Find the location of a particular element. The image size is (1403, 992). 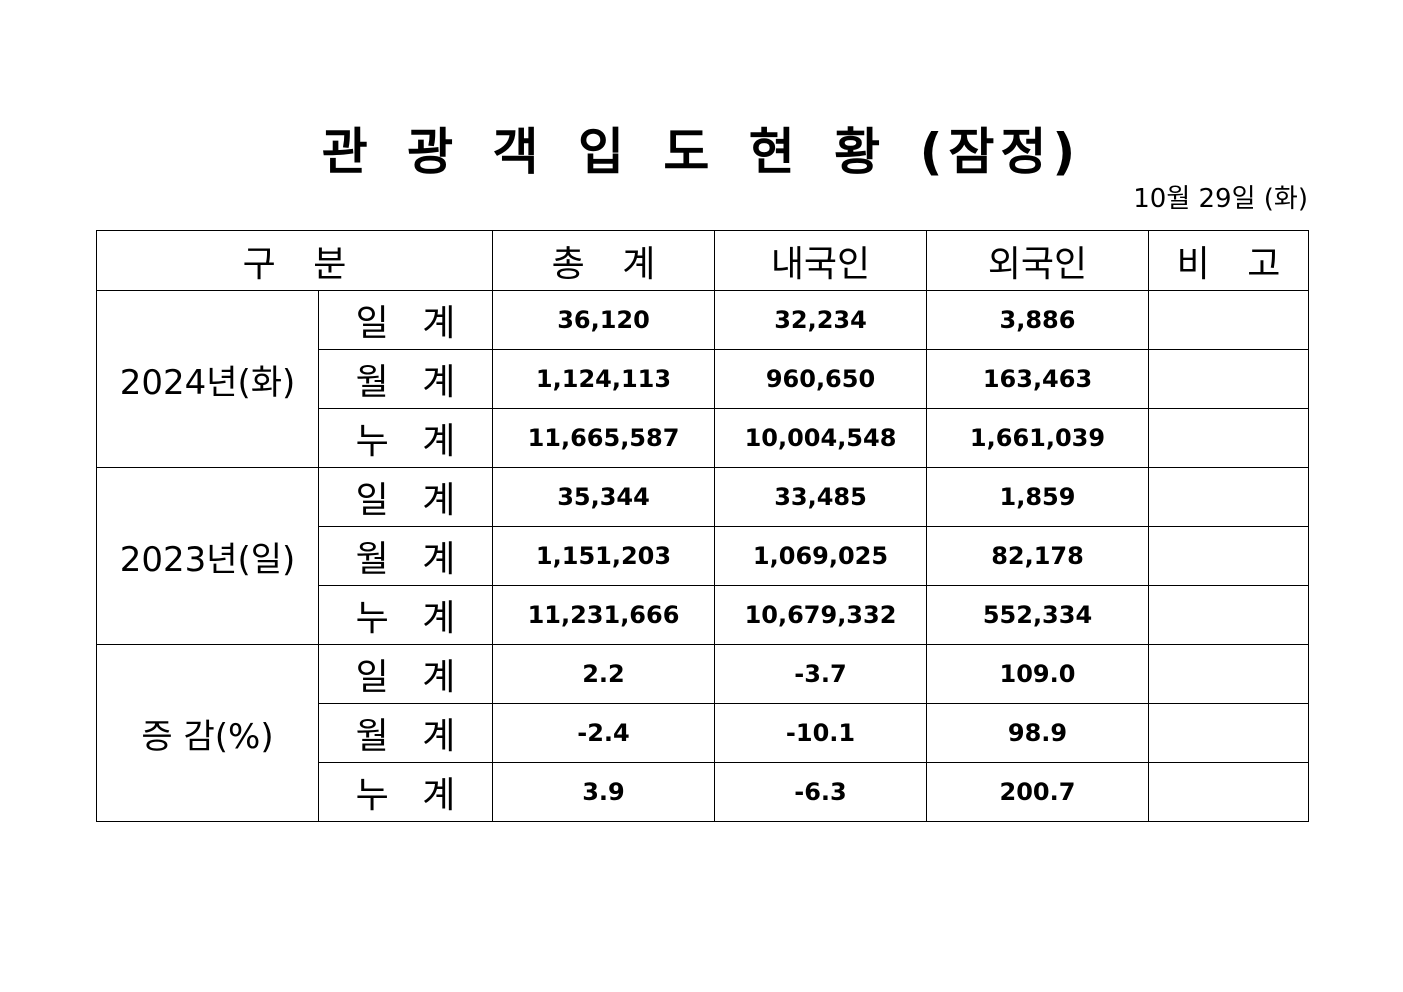

value-cell: 33,485 is located at coordinates (820, 497).